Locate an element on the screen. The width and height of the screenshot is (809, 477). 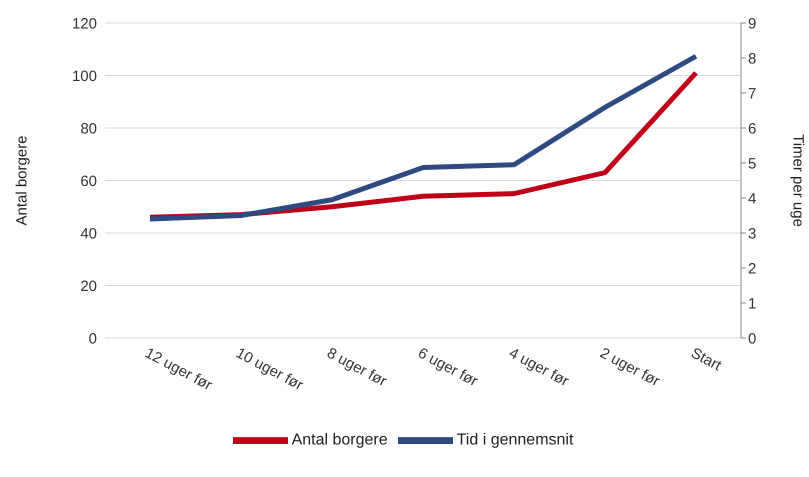
x-tick-label: 10 uger før is located at coordinates (269, 369).